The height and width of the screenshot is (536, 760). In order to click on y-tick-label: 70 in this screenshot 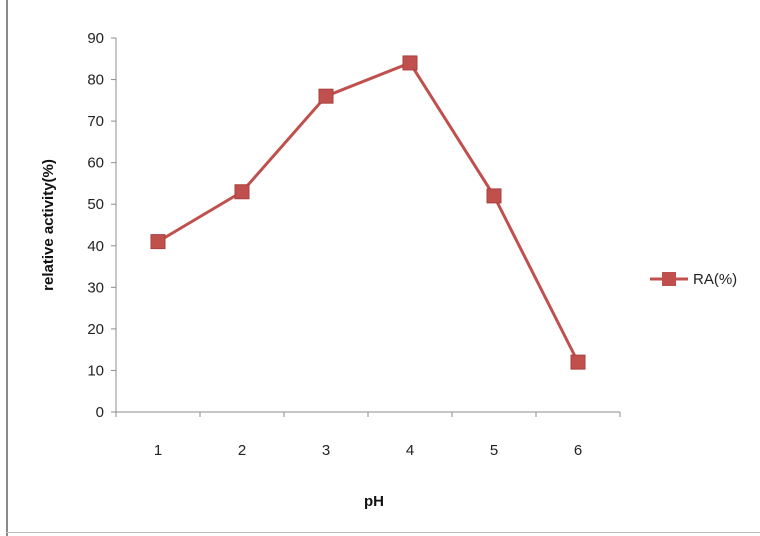, I will do `click(95, 121)`.